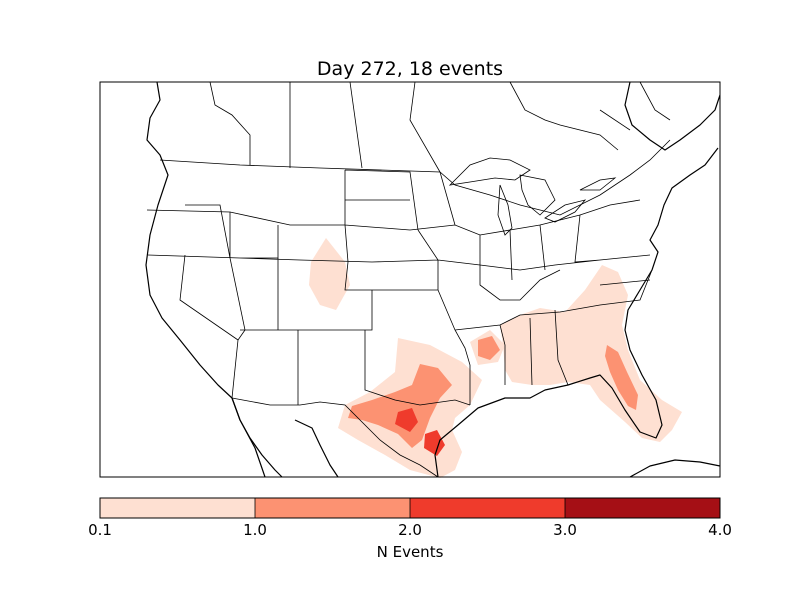 The image size is (800, 600). Describe the element at coordinates (406, 420) in the screenshot. I see `contour-texas-dark1` at that location.